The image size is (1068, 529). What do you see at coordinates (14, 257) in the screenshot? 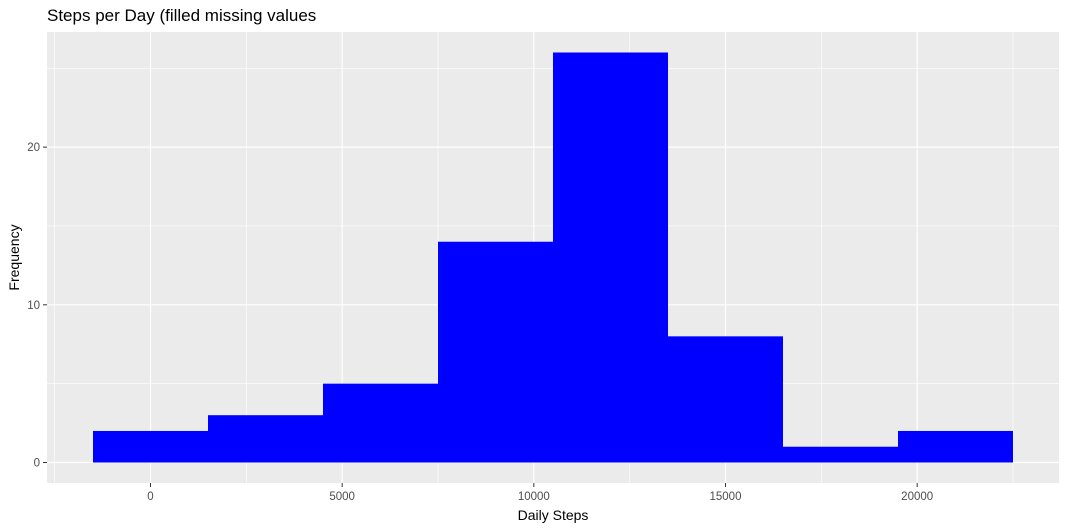
I see `y-axis-title: Frequency` at bounding box center [14, 257].